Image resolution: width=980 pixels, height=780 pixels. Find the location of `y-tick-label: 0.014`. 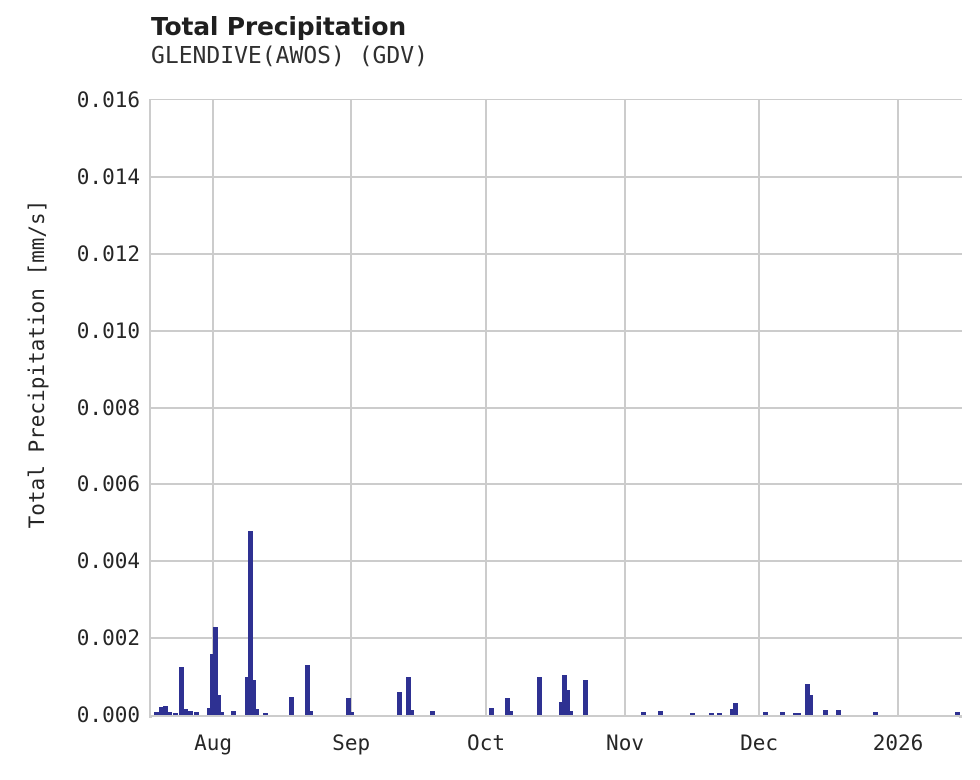

y-tick-label: 0.014 is located at coordinates (108, 176).